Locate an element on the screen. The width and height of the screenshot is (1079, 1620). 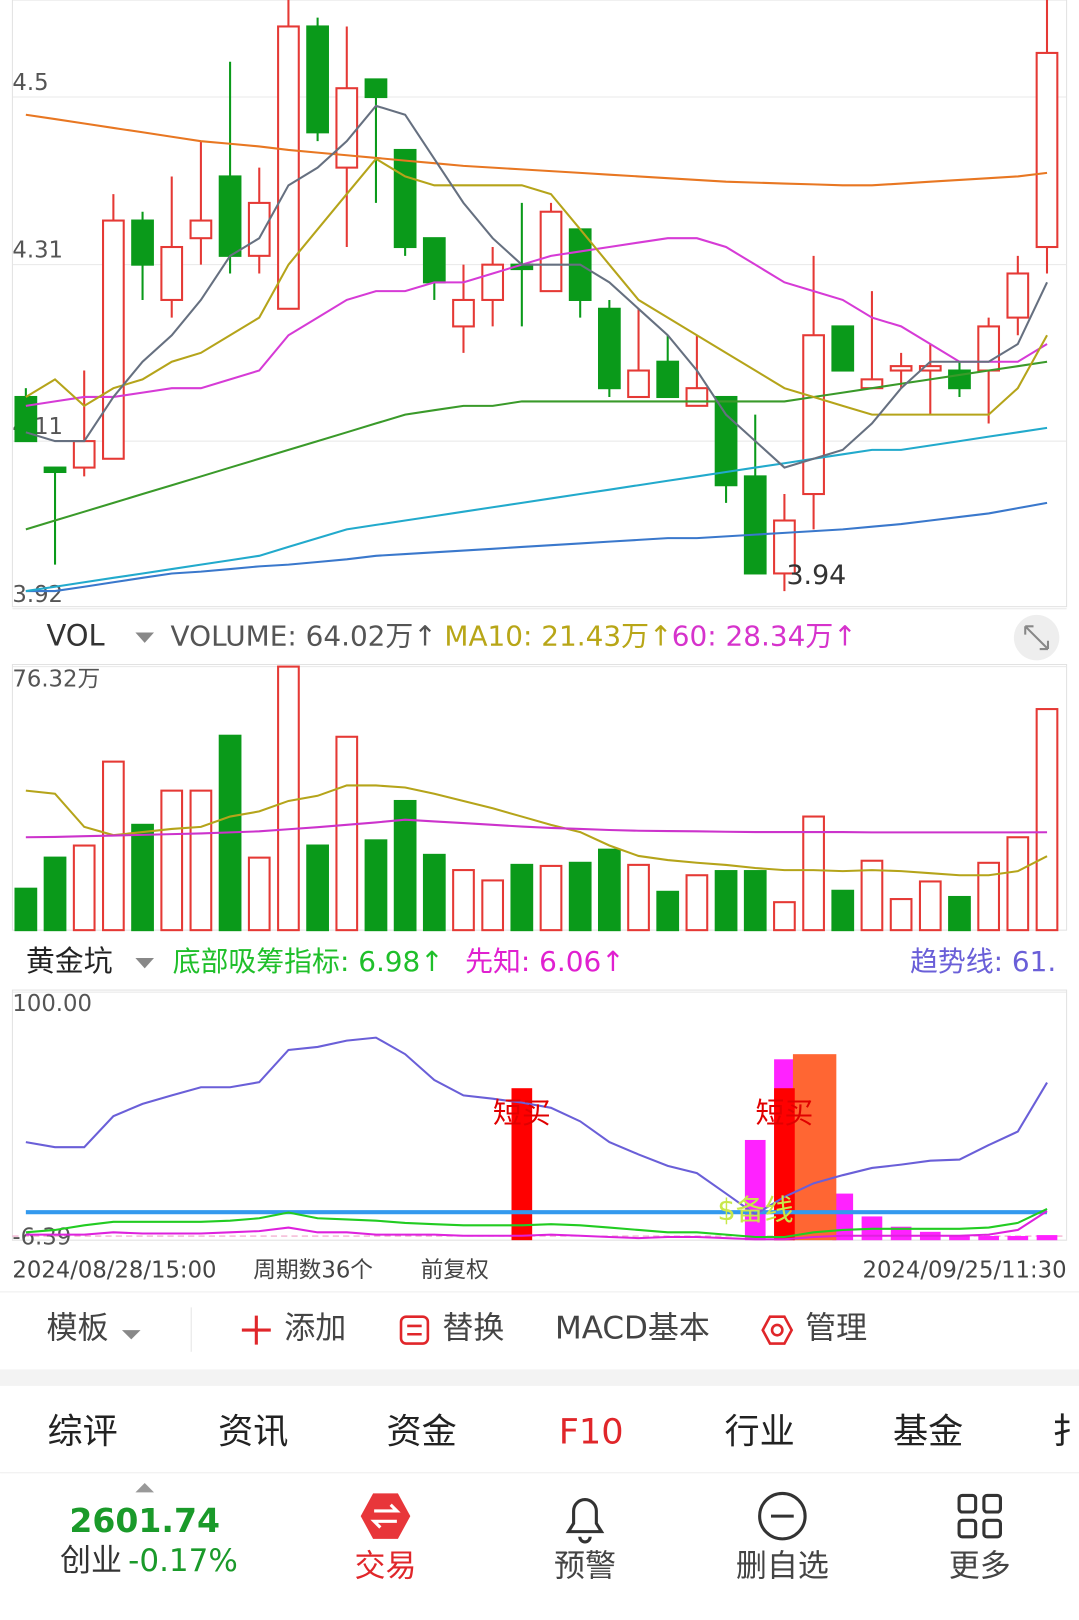
tab: 资讯 is located at coordinates (253, 1431).